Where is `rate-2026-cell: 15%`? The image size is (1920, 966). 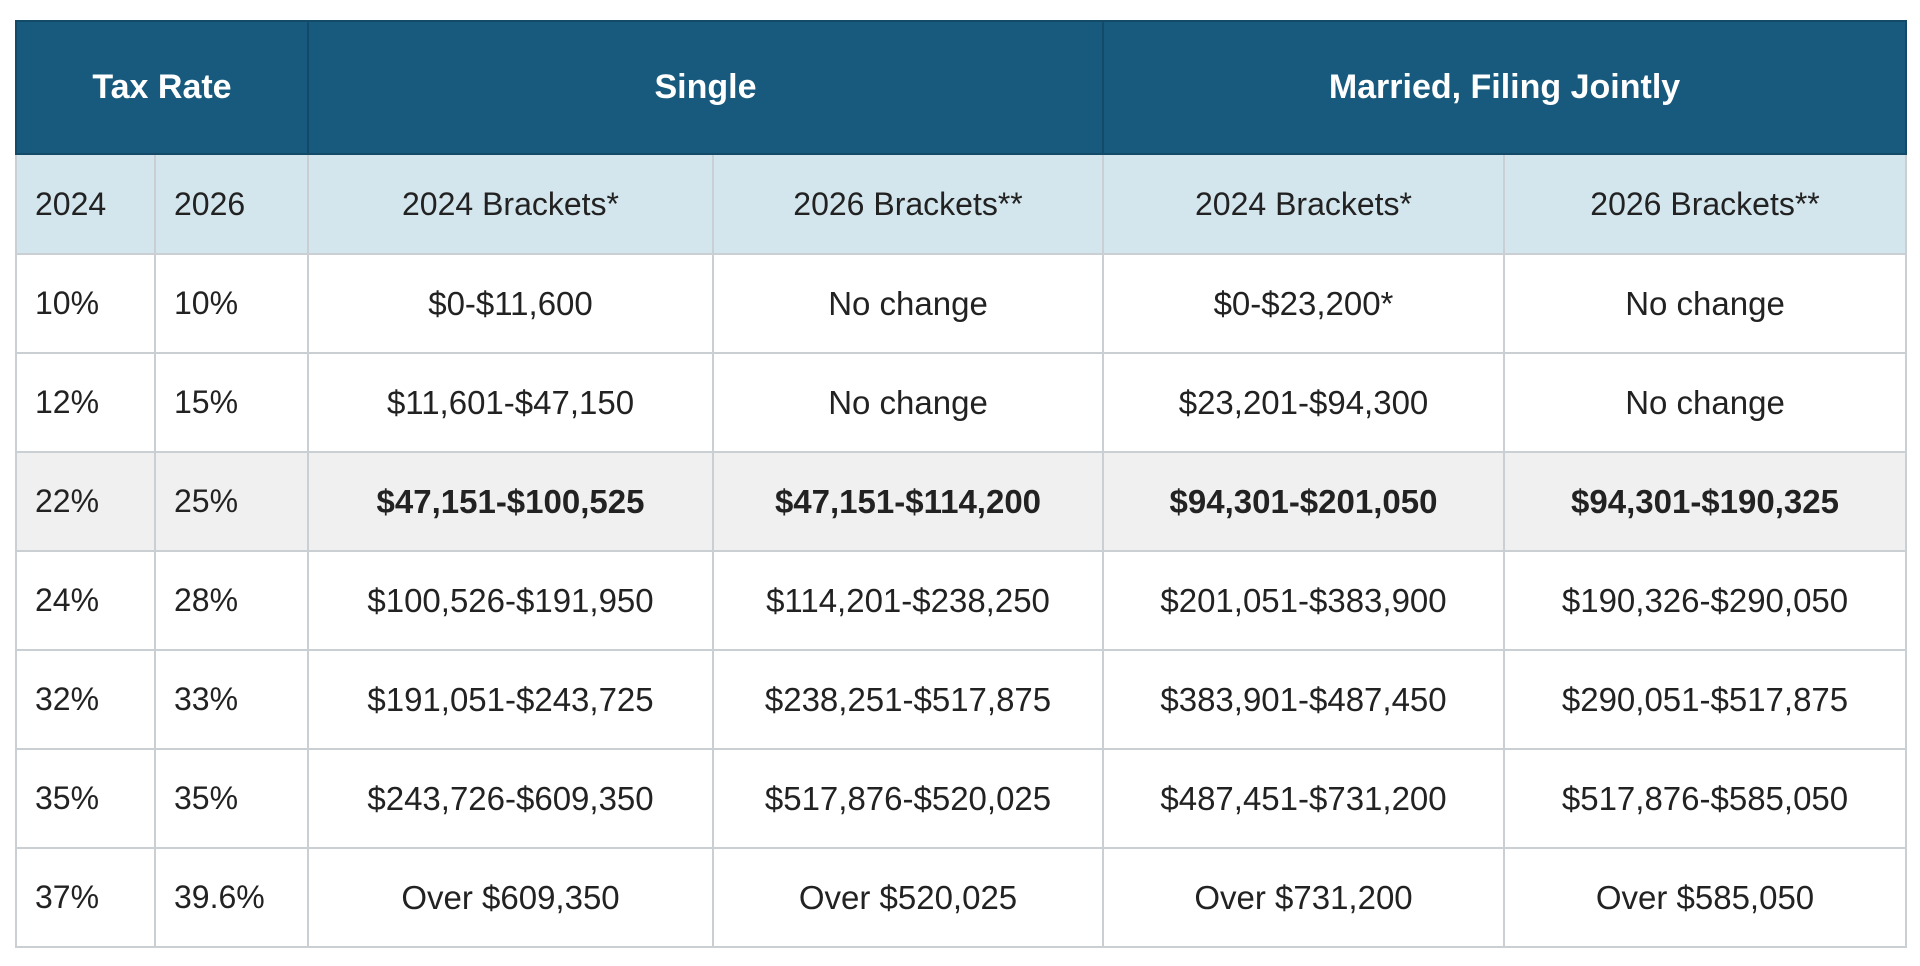
rate-2026-cell: 15% is located at coordinates (231, 402).